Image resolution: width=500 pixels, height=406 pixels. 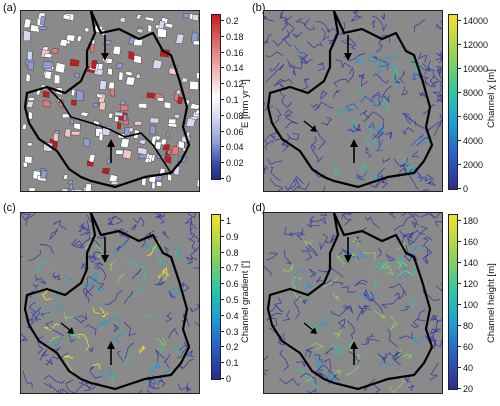 I want to click on subcatchment-line, so click(x=109, y=130).